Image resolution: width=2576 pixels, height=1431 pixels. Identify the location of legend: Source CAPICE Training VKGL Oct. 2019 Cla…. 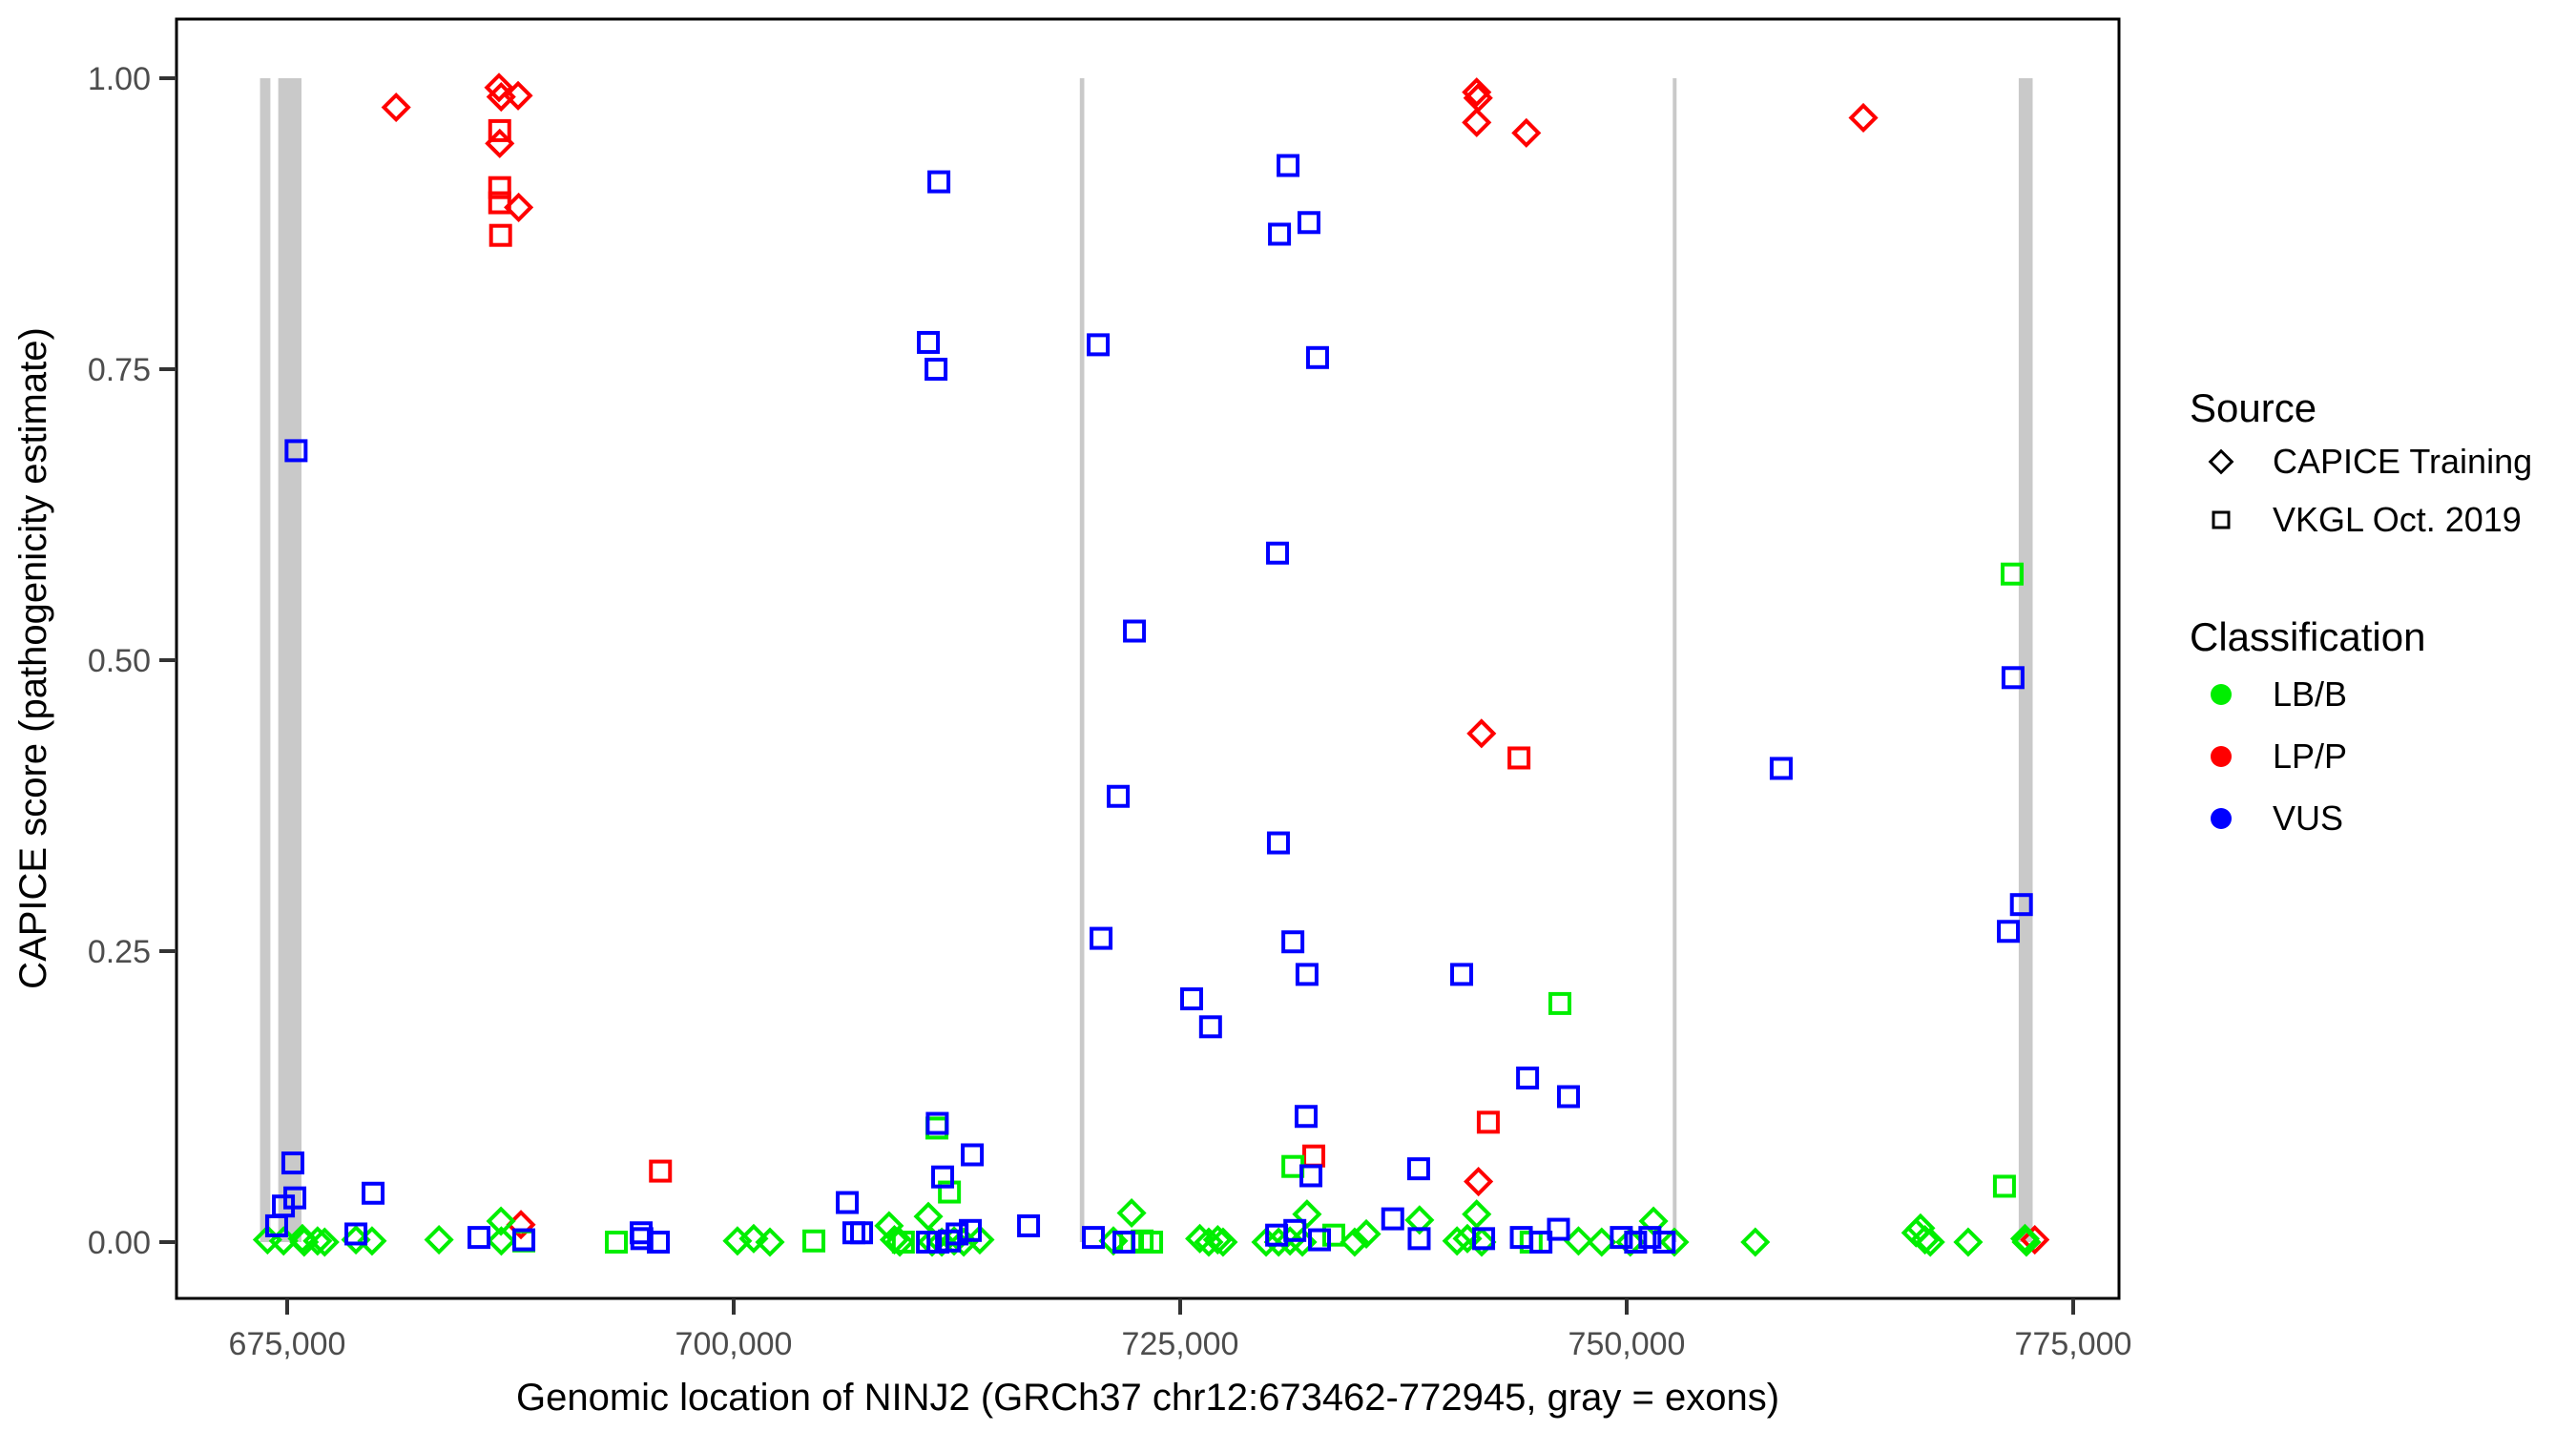
(2361, 611).